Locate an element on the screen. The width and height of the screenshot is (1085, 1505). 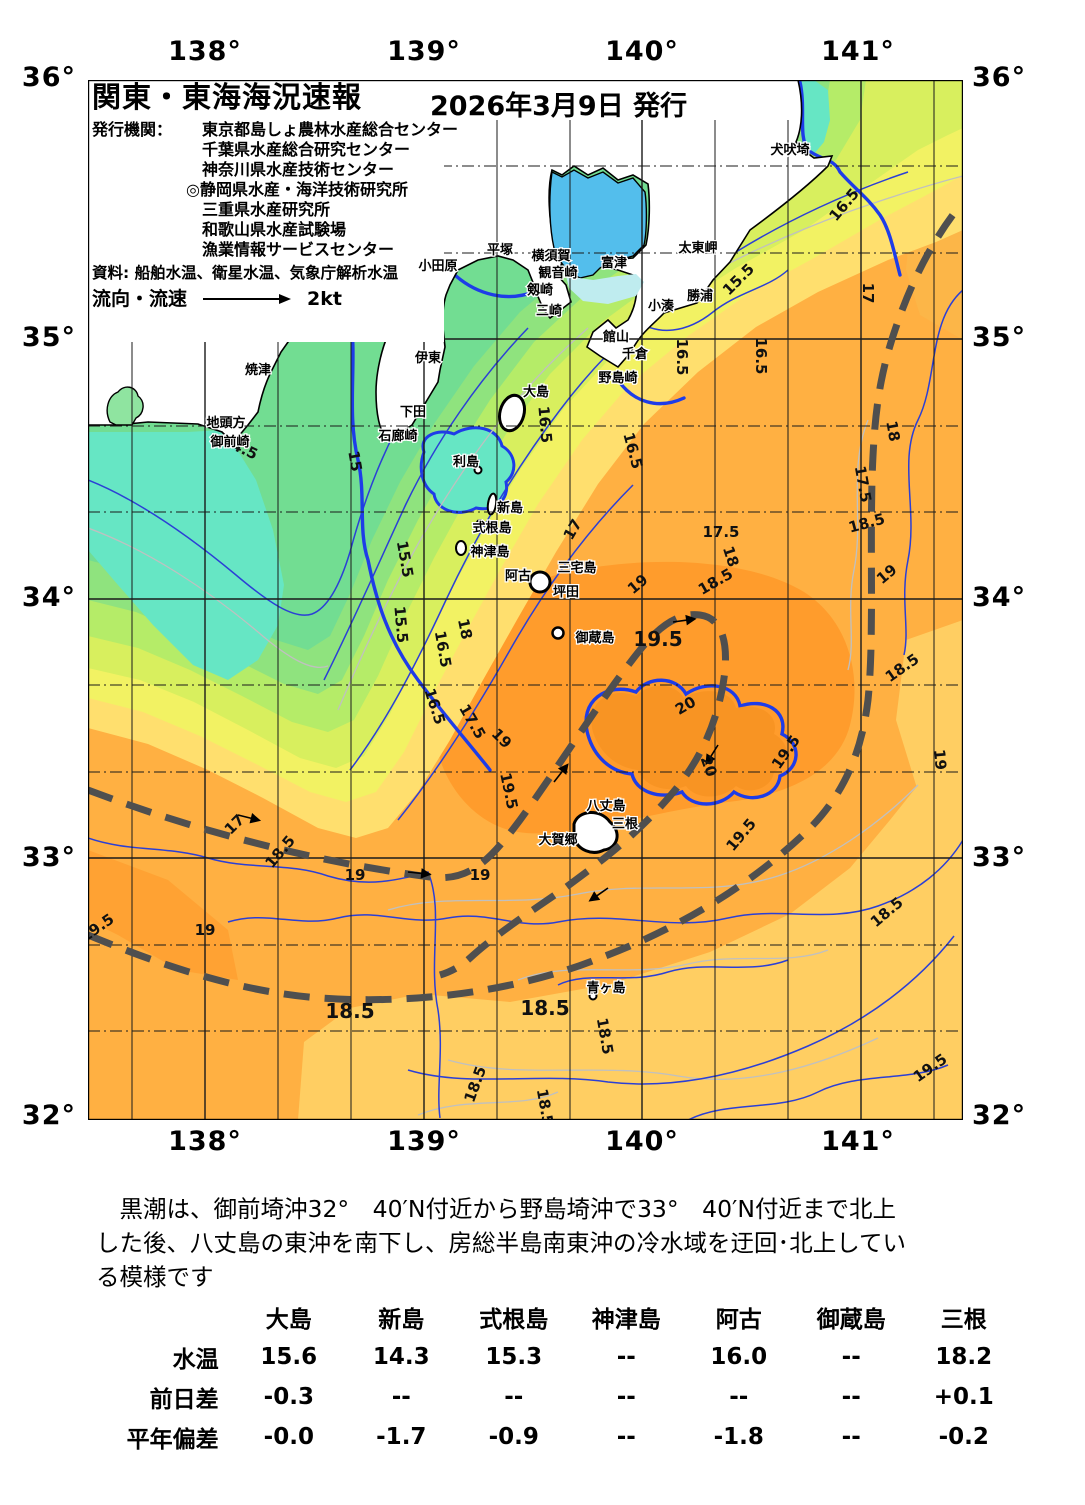
island-niijima is located at coordinates (492, 504).